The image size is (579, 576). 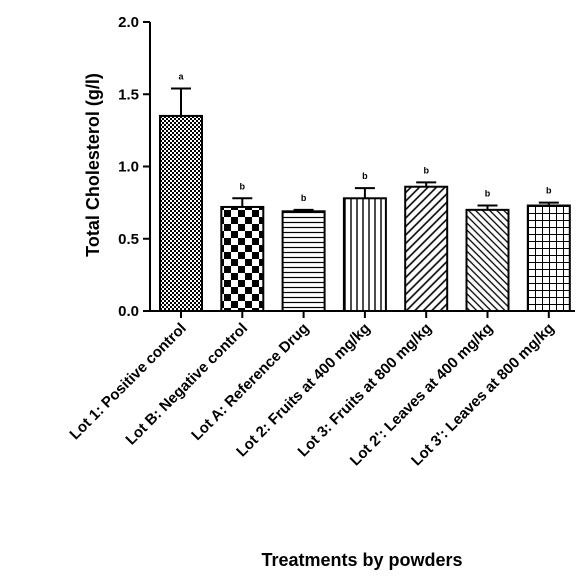 I want to click on y-tick-label: 1.5, so click(x=128, y=94).